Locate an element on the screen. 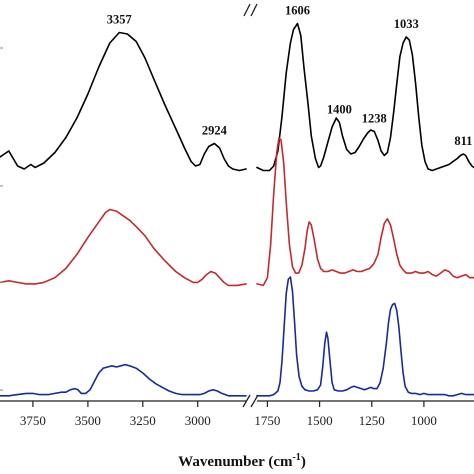 The width and height of the screenshot is (474, 474). x-tick-label-3250: 3250 is located at coordinates (143, 420).